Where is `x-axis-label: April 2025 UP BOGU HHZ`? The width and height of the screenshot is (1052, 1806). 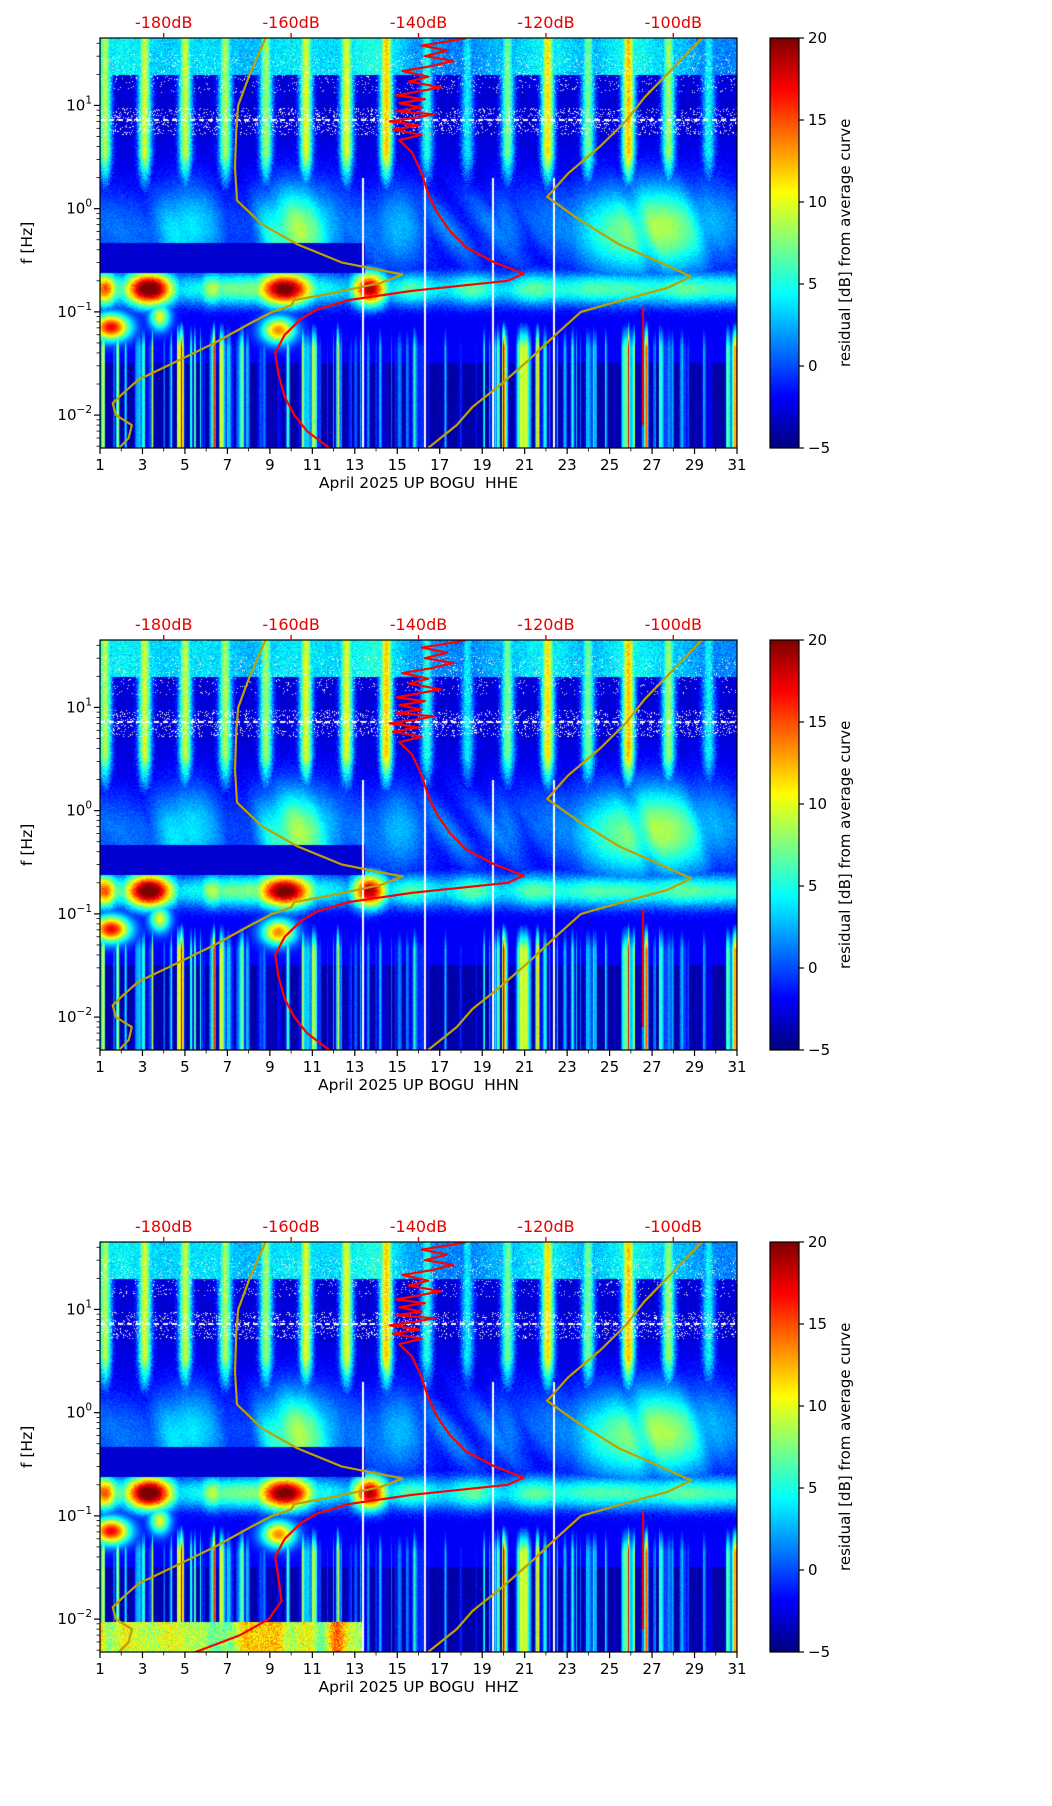 x-axis-label: April 2025 UP BOGU HHZ is located at coordinates (418, 1687).